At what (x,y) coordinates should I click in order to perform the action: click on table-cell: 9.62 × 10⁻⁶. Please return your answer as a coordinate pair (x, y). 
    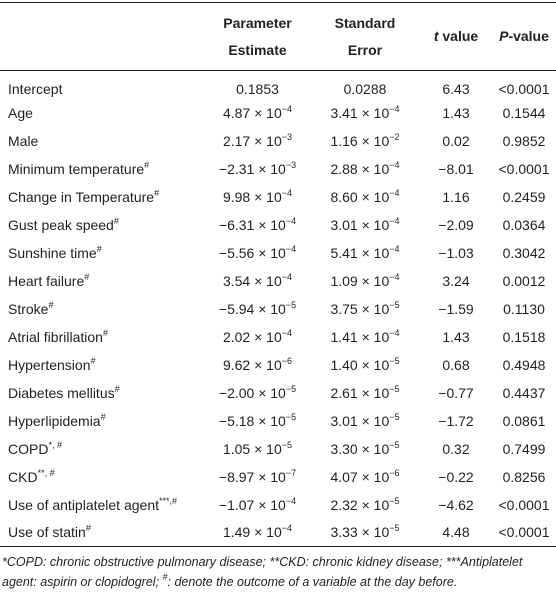
    Looking at the image, I should click on (257, 365).